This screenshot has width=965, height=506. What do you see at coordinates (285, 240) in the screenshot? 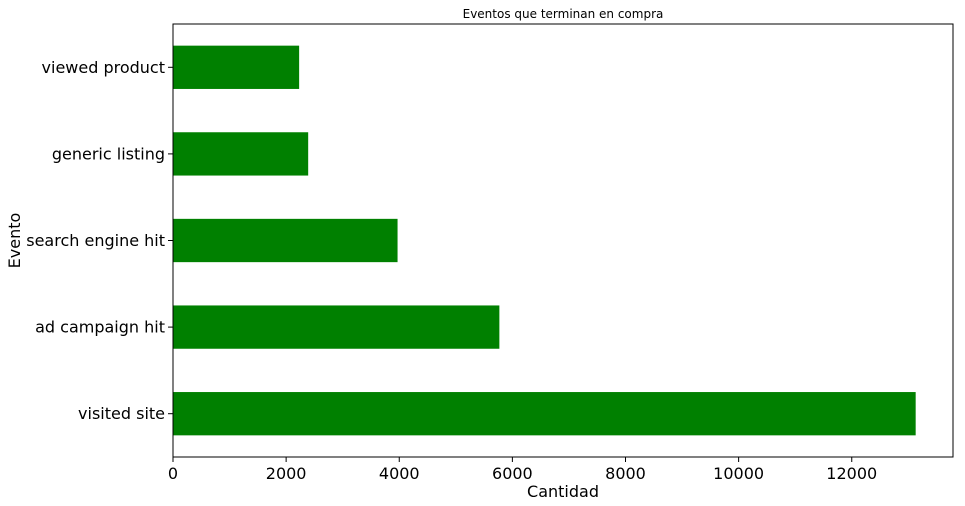
I see `bar-search-engine-hit` at bounding box center [285, 240].